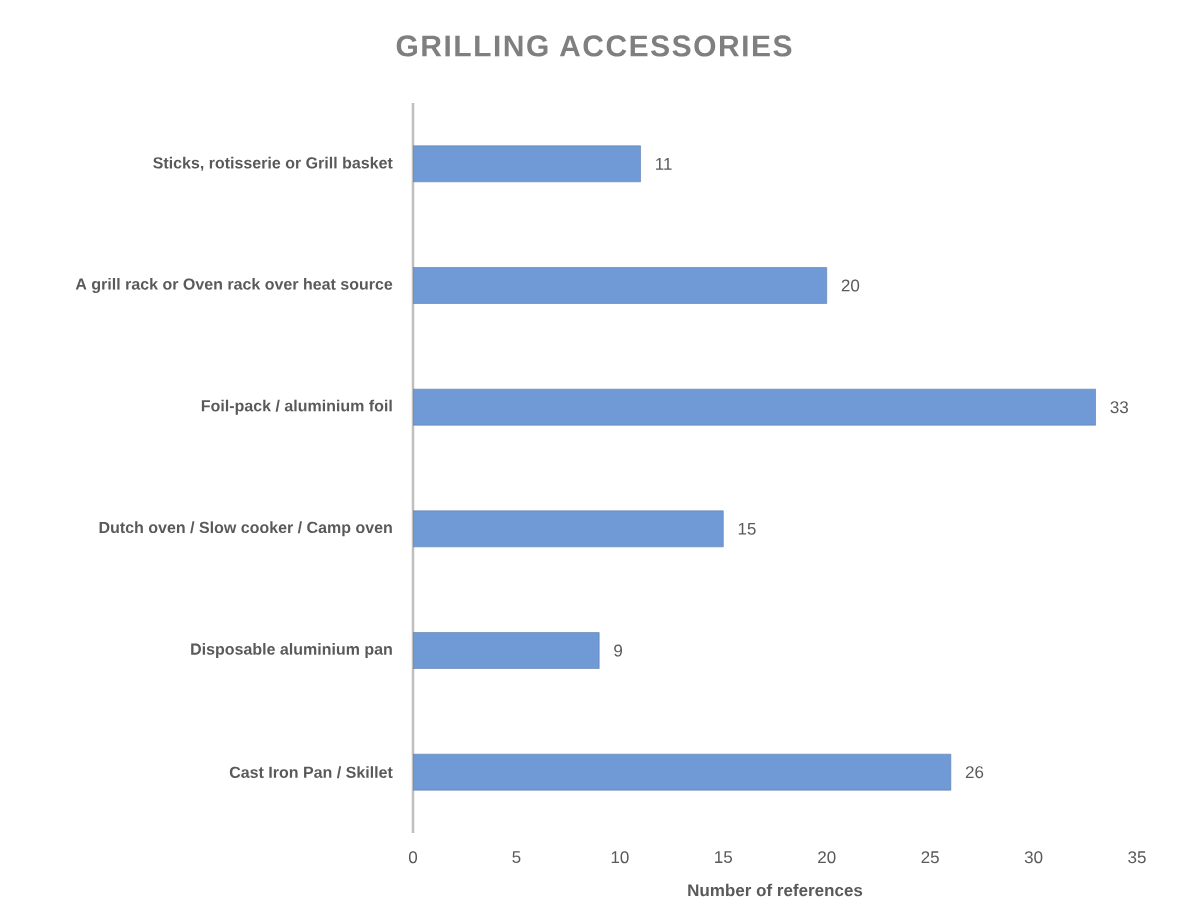 This screenshot has width=1177, height=921. I want to click on y-tick-label: Dutch oven / Slow cooker / Camp oven, so click(245, 529).